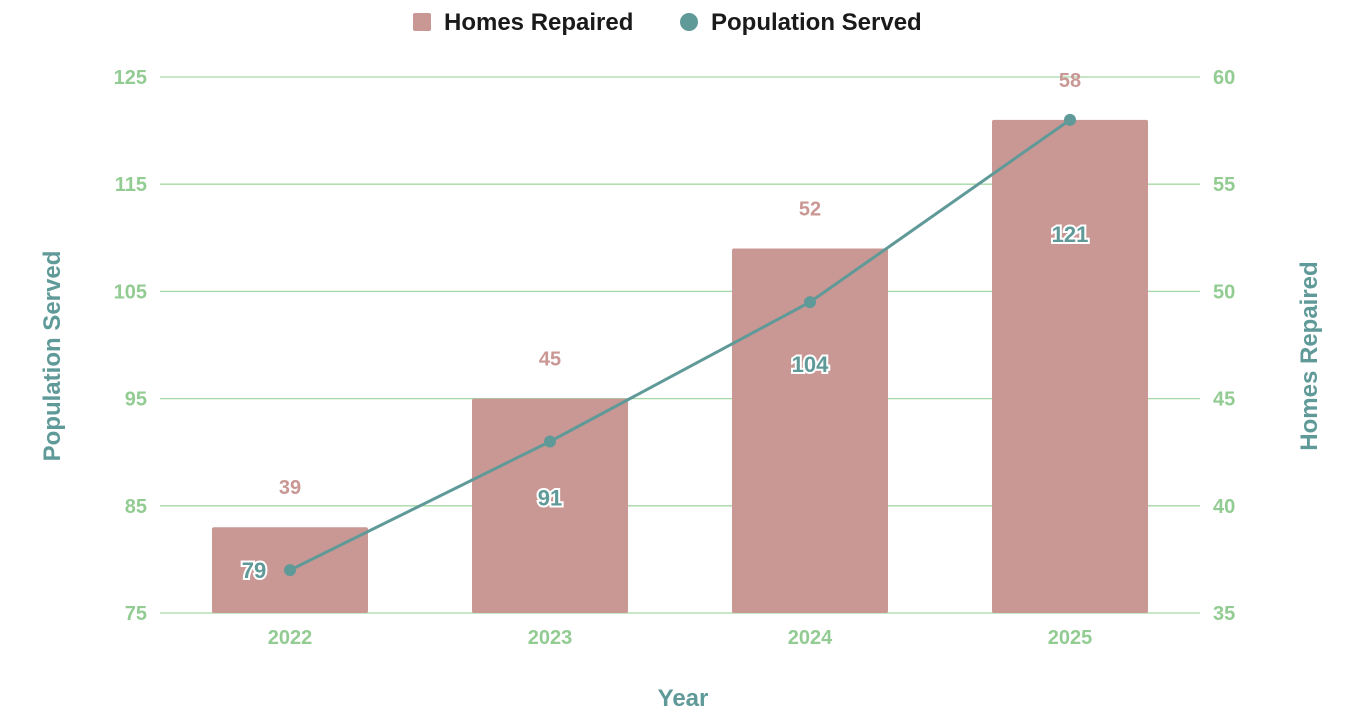 The image size is (1362, 724). Describe the element at coordinates (136, 507) in the screenshot. I see `y-left-tick-label: 85` at that location.